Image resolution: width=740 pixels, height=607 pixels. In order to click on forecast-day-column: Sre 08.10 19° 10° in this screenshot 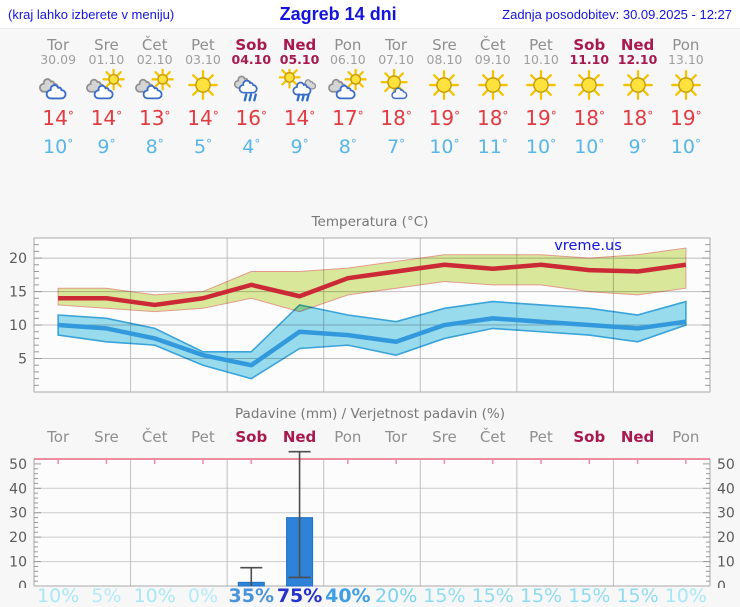, I will do `click(444, 99)`.